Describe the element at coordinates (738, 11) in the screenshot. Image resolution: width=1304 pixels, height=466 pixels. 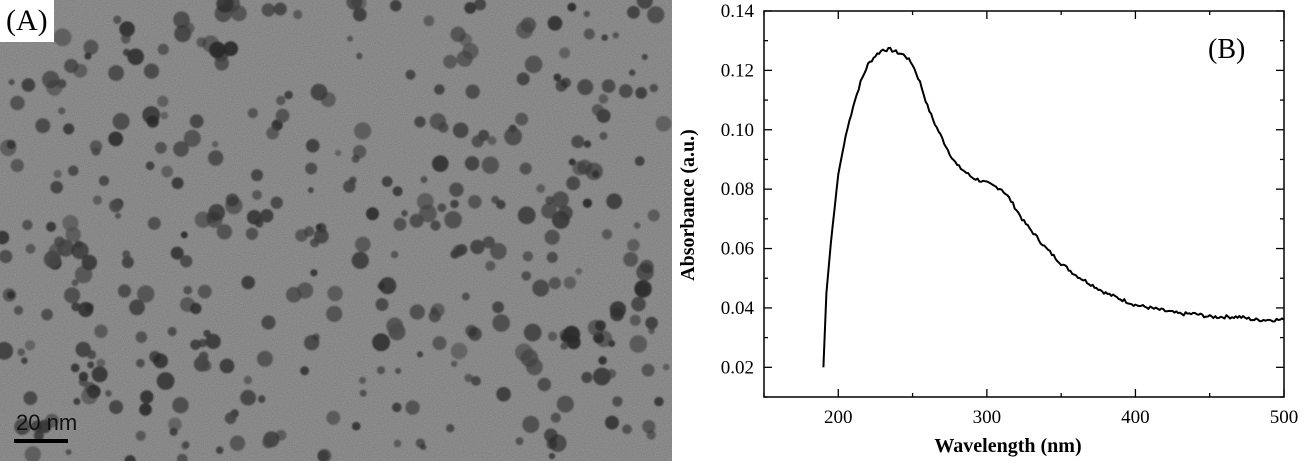
I see `y-tick-label: 0.14` at that location.